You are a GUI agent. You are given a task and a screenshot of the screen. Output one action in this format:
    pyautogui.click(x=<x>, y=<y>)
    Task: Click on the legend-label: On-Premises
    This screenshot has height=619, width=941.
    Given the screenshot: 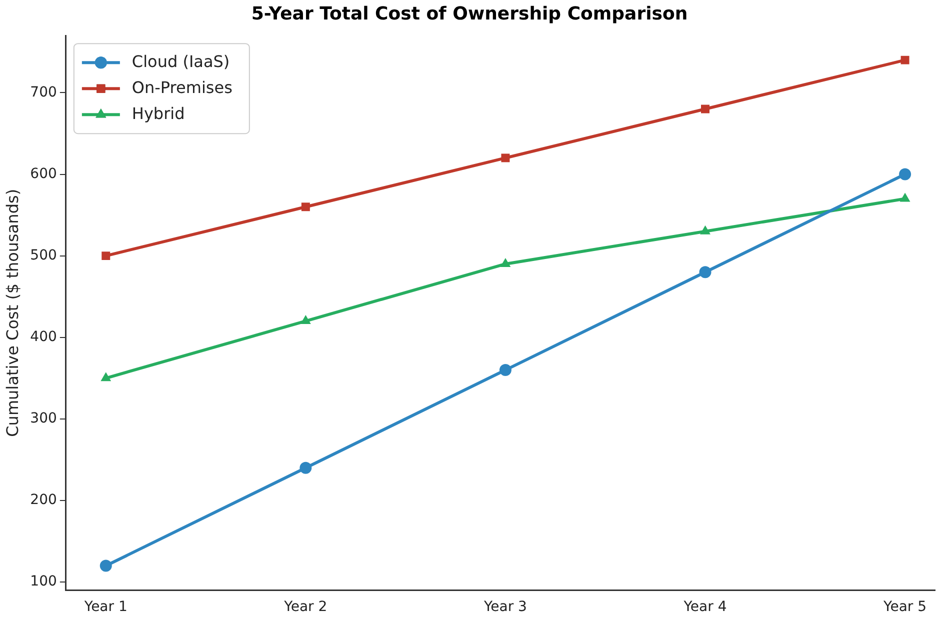 What is the action you would take?
    pyautogui.click(x=182, y=87)
    